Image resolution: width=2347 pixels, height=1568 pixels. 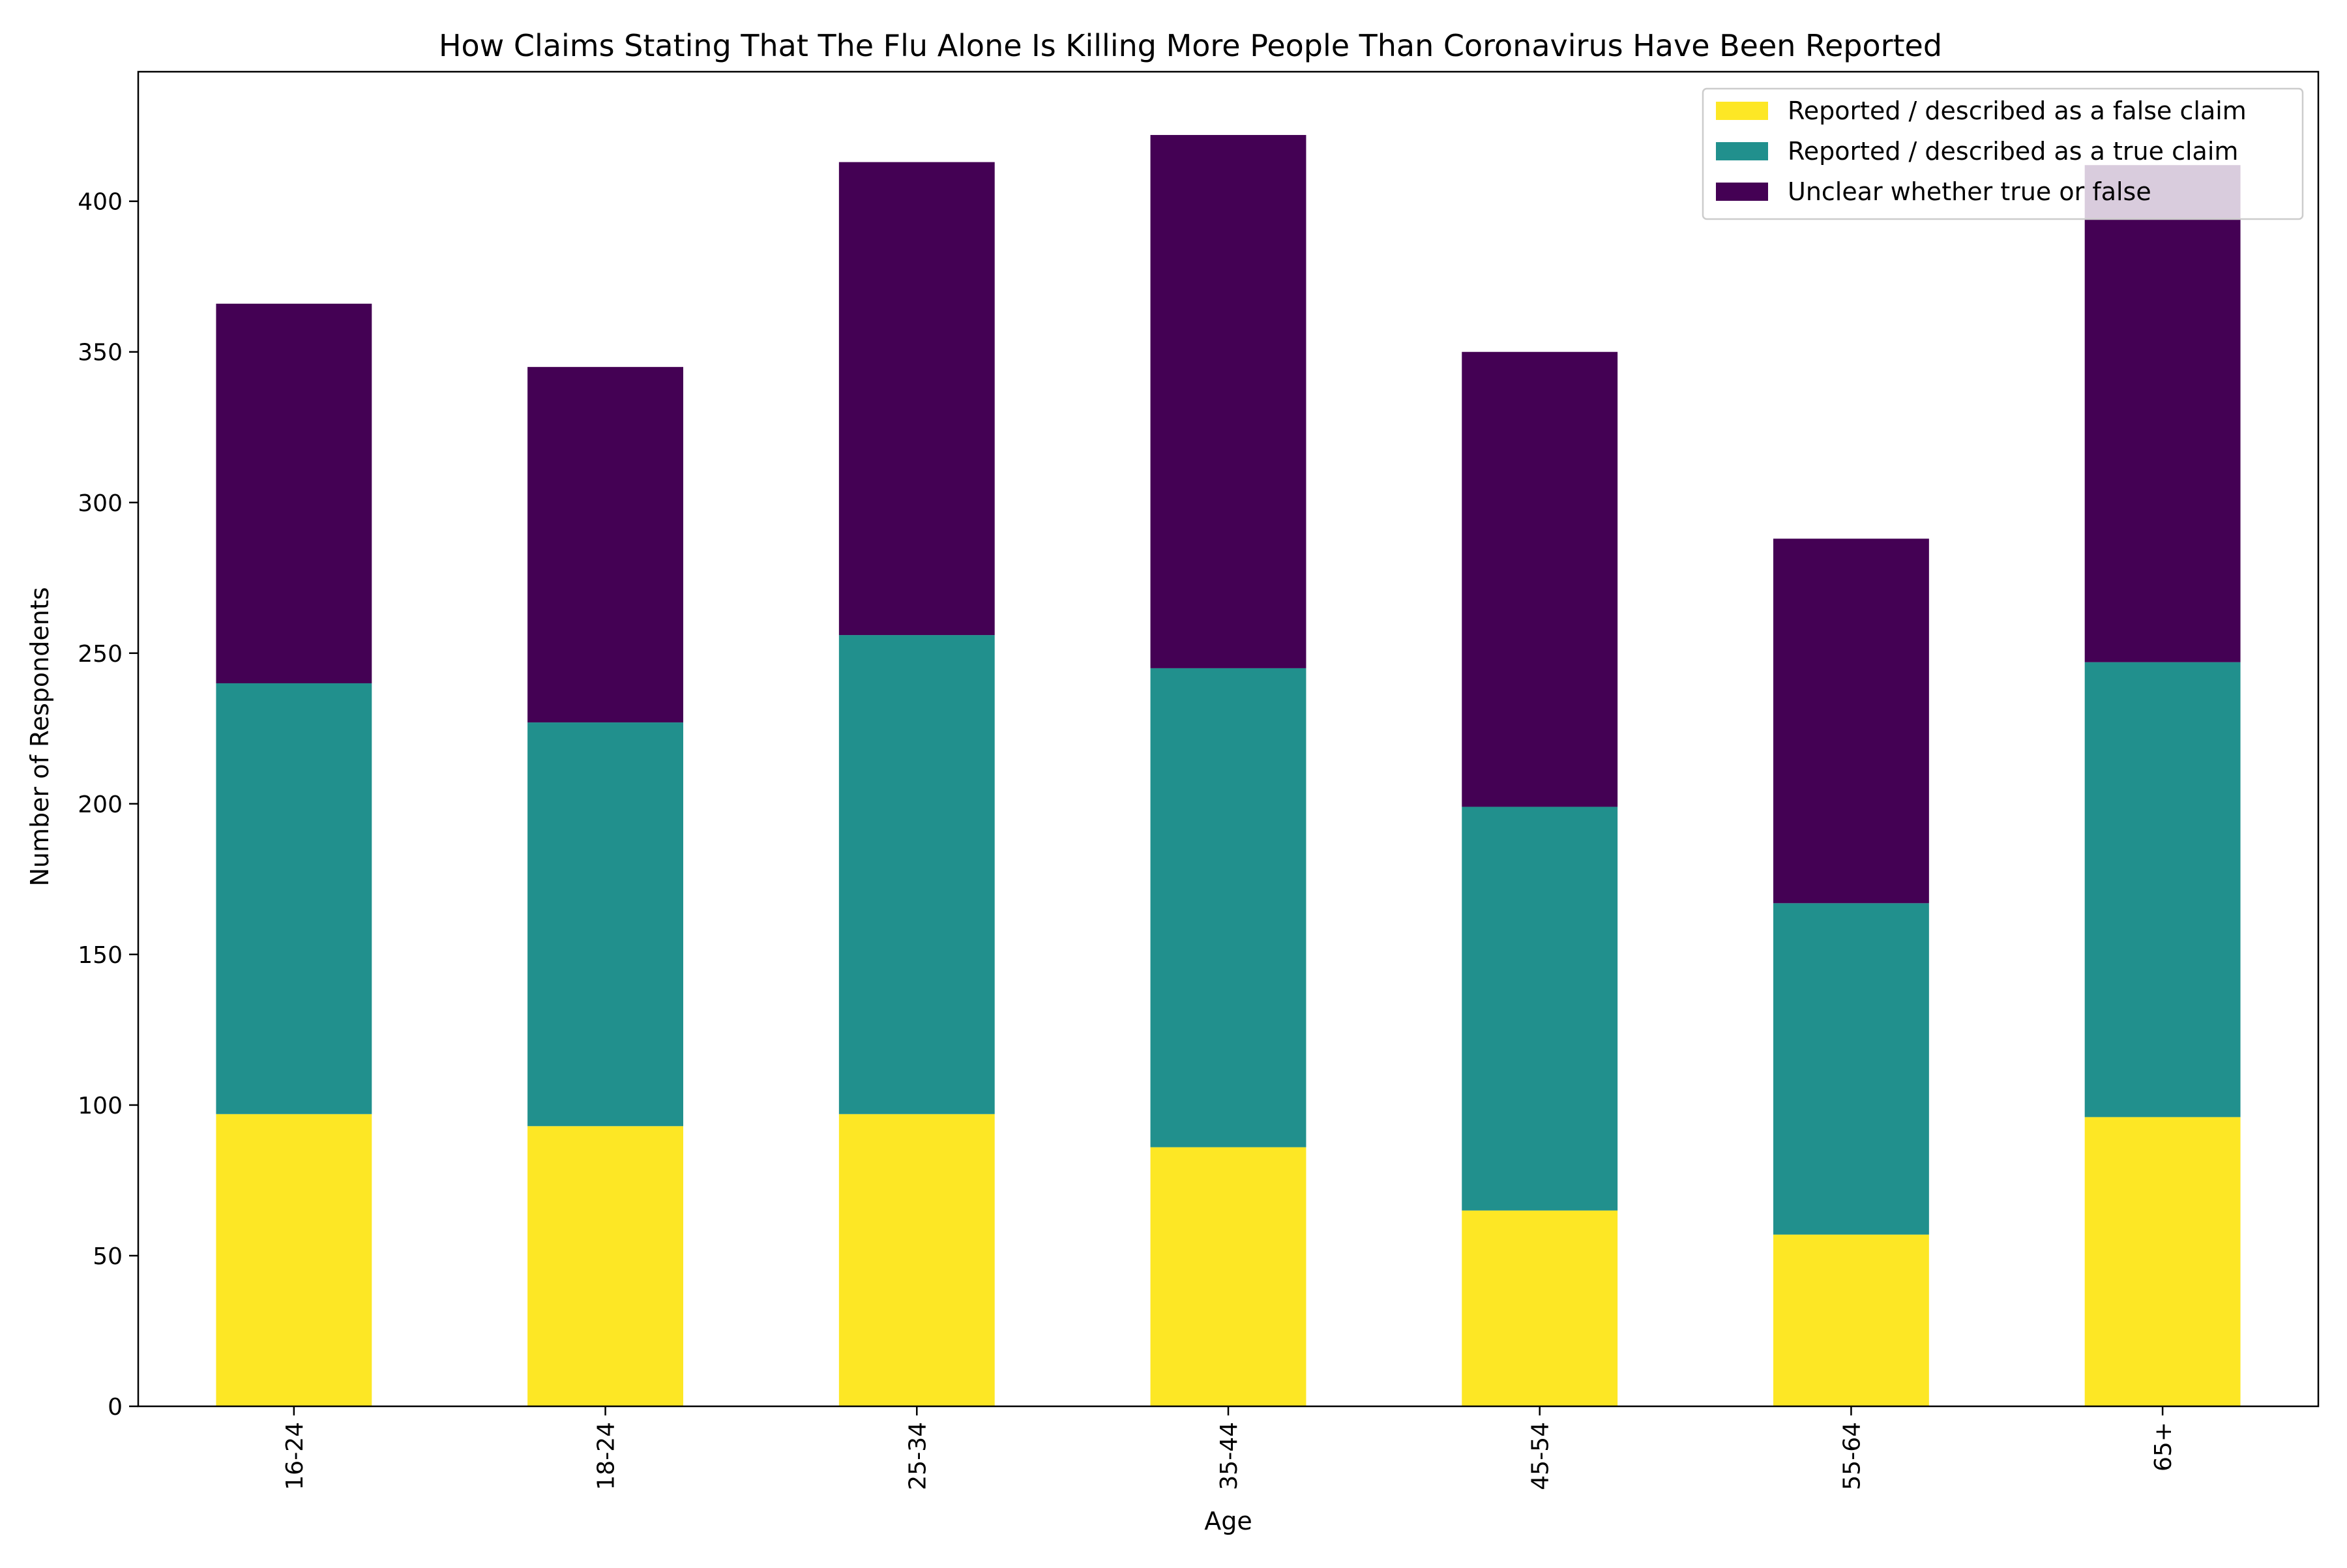 I want to click on bar-segment-65+-series-2, so click(x=2162, y=889).